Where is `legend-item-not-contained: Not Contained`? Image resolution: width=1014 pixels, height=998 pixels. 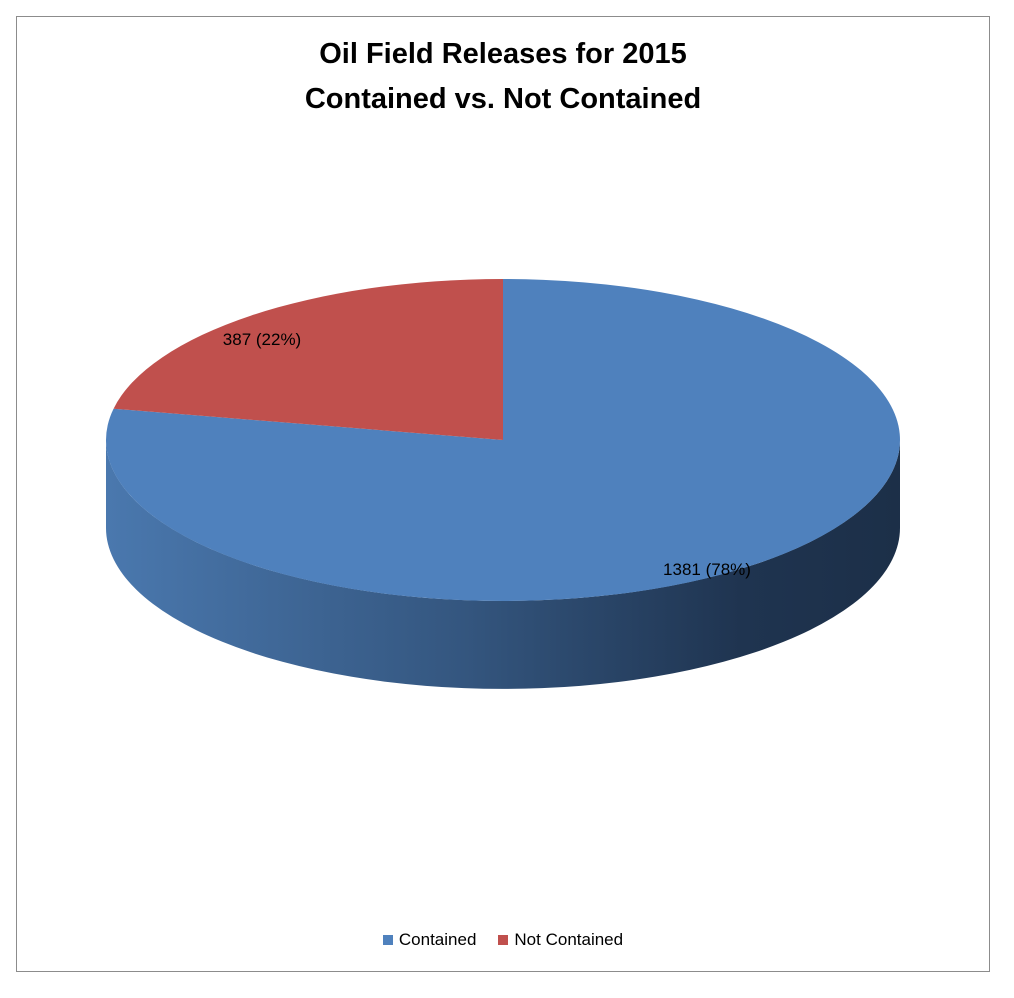
legend-item-not-contained: Not Contained is located at coordinates (560, 940).